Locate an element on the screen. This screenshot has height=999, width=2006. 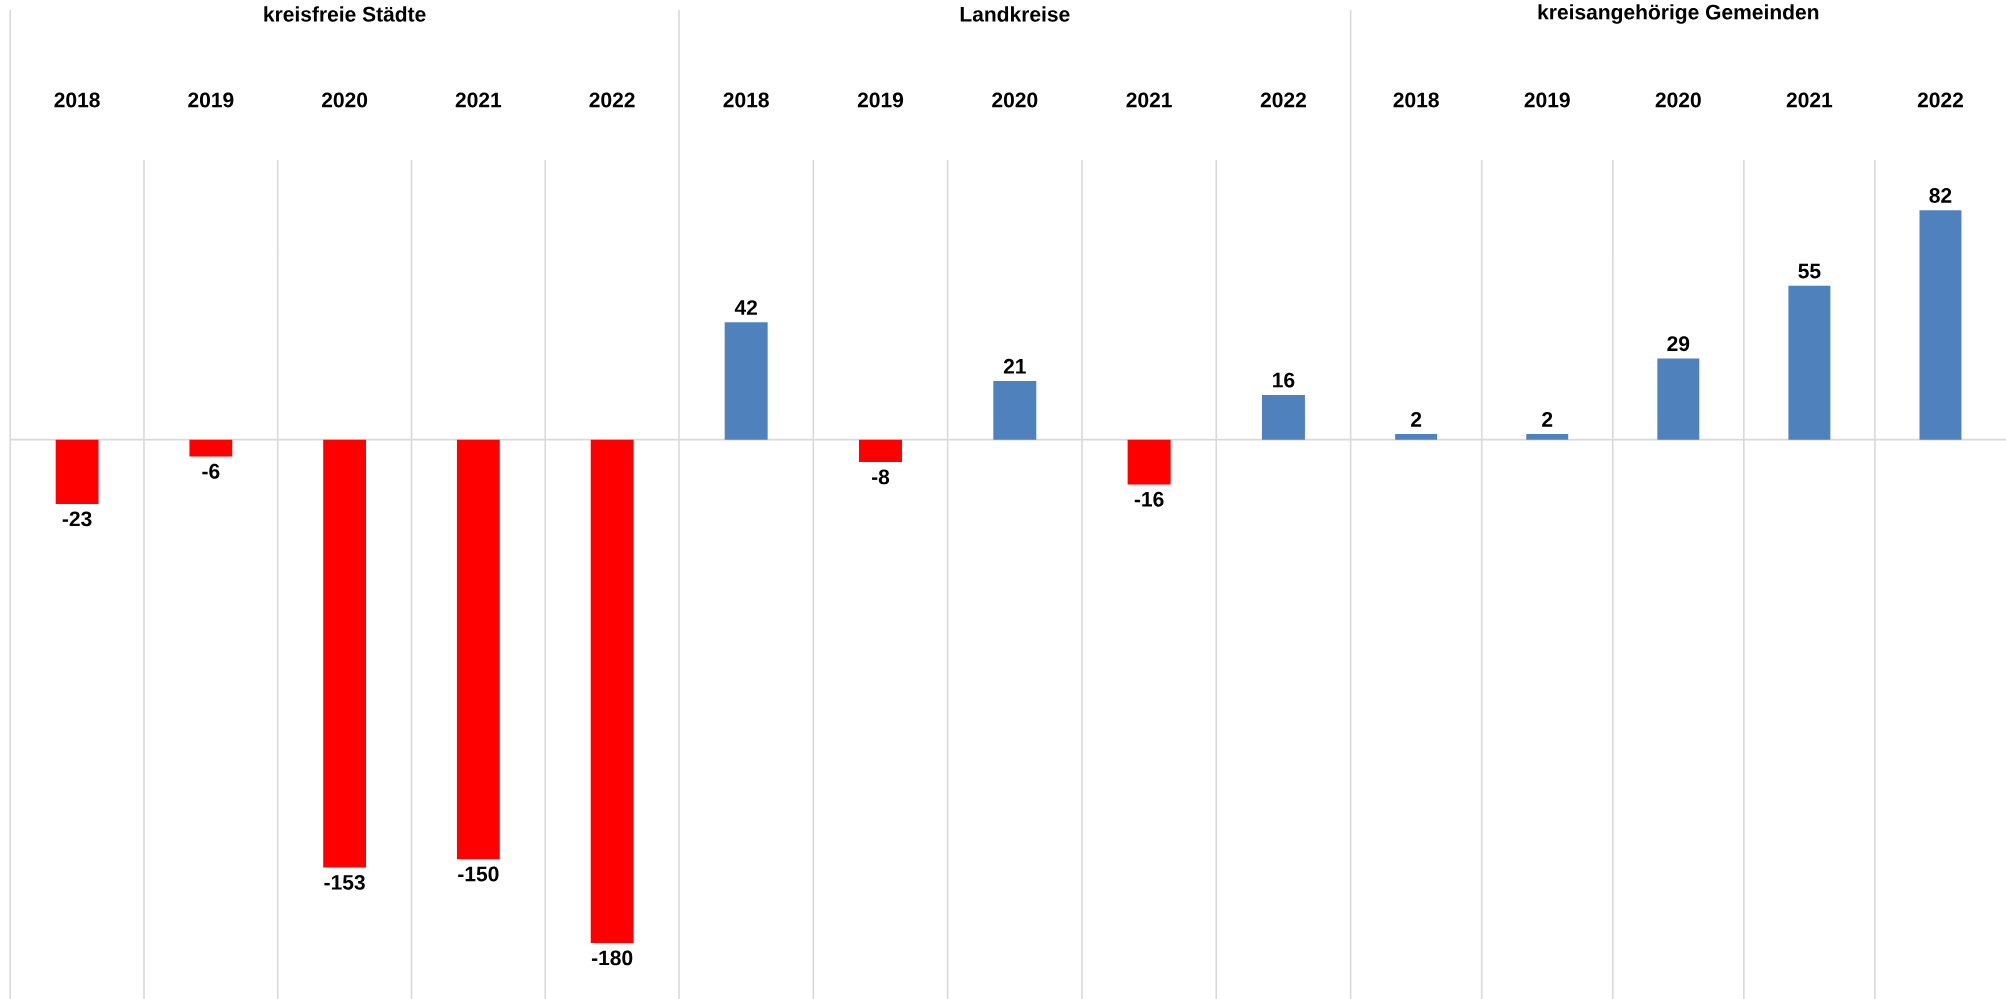
data-label: 42 is located at coordinates (745, 307).